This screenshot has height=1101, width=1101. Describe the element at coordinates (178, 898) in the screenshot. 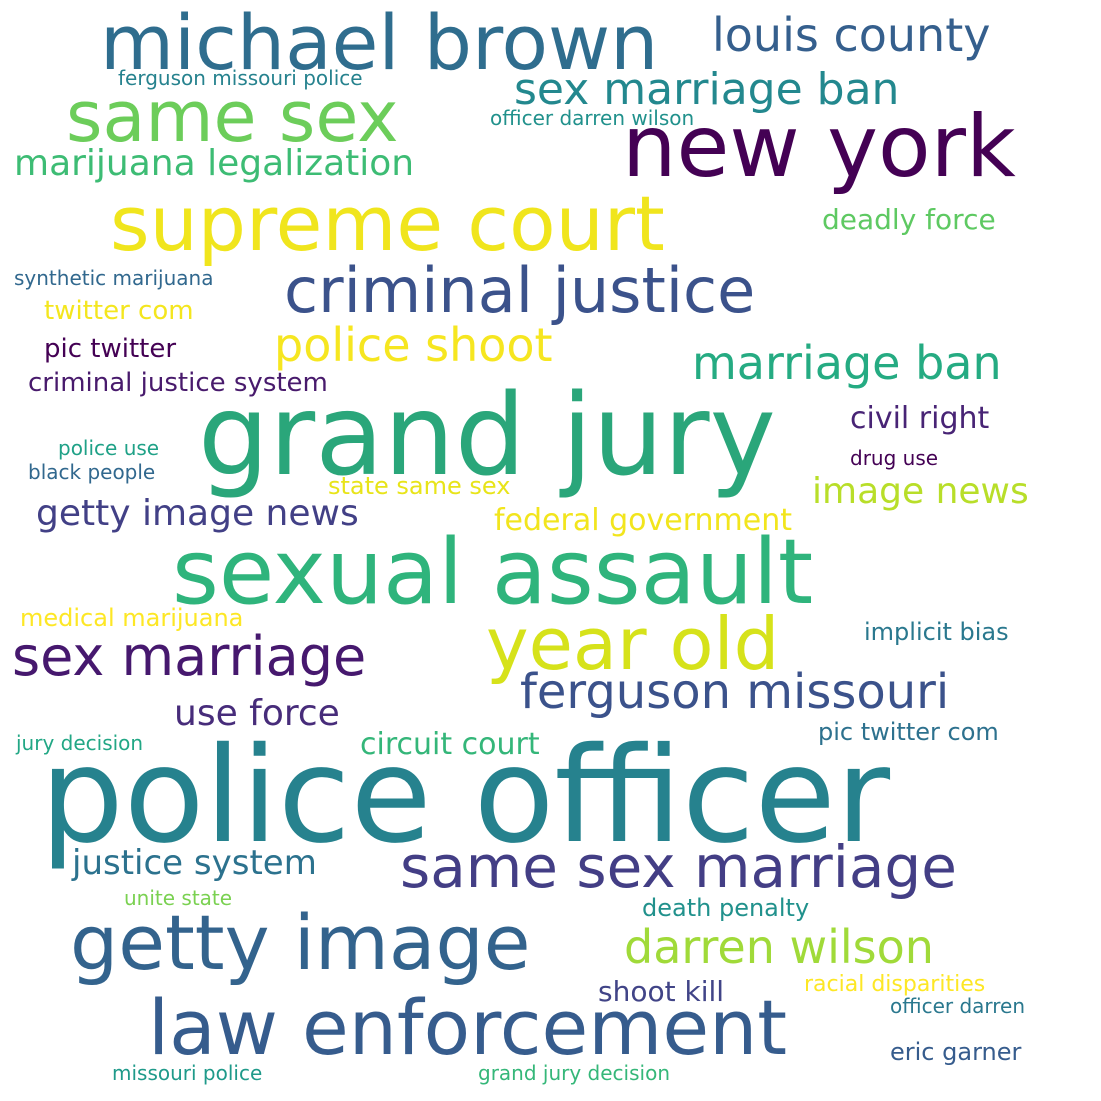

I see `word-unite-state: unite state` at that location.